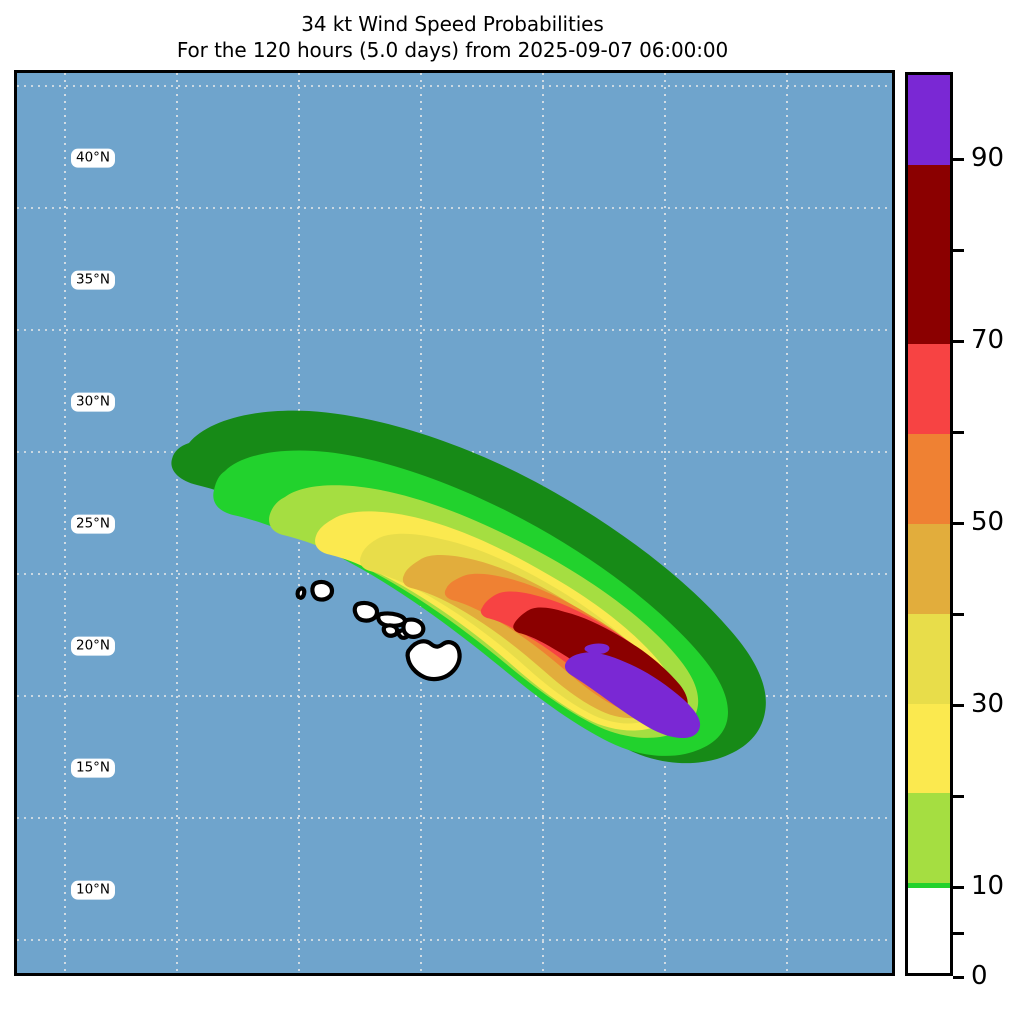 This screenshot has width=1024, height=1011. What do you see at coordinates (322, 590) in the screenshot?
I see `island-kauai` at bounding box center [322, 590].